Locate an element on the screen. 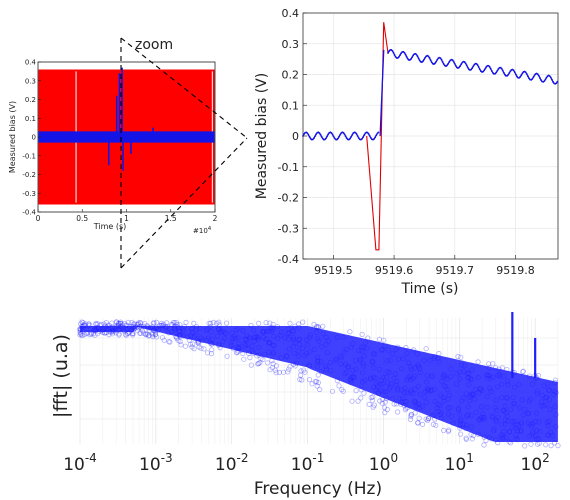 Image resolution: width=570 pixels, height=500 pixels. zoom-x-tick-label: 9519.7 is located at coordinates (455, 270).